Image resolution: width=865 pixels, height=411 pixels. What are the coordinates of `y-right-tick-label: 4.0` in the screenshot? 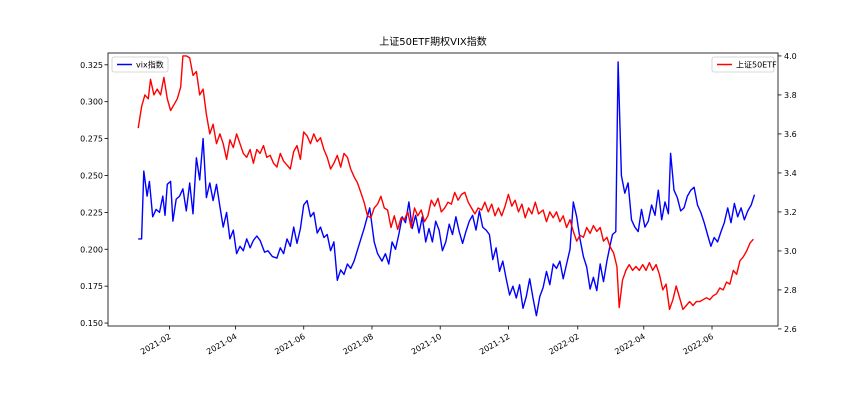 It's located at (790, 56).